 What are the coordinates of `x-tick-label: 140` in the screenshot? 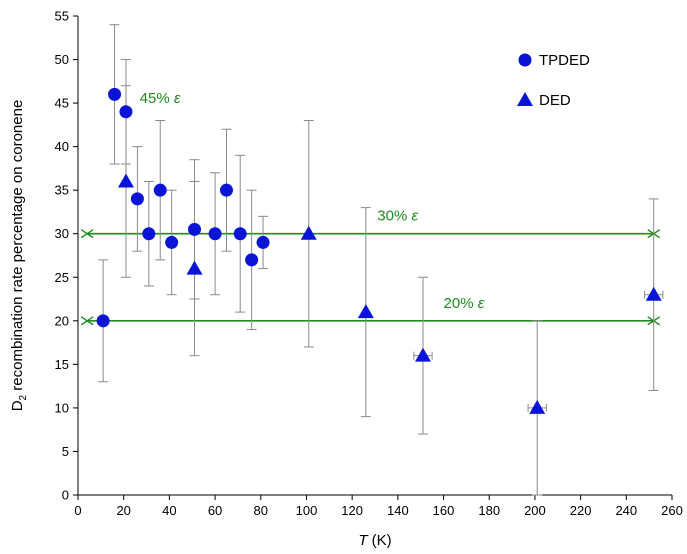 It's located at (398, 510).